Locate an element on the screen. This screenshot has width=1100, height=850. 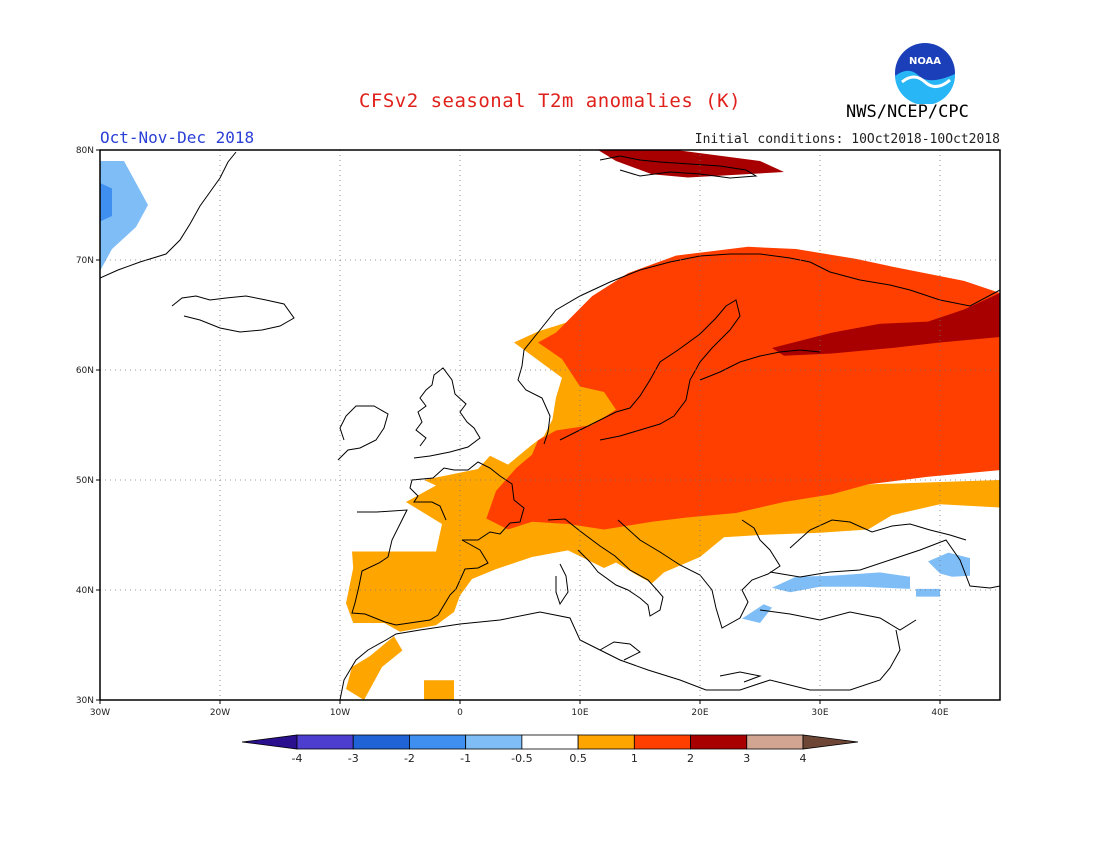
coastline-france is located at coordinates (467, 501).